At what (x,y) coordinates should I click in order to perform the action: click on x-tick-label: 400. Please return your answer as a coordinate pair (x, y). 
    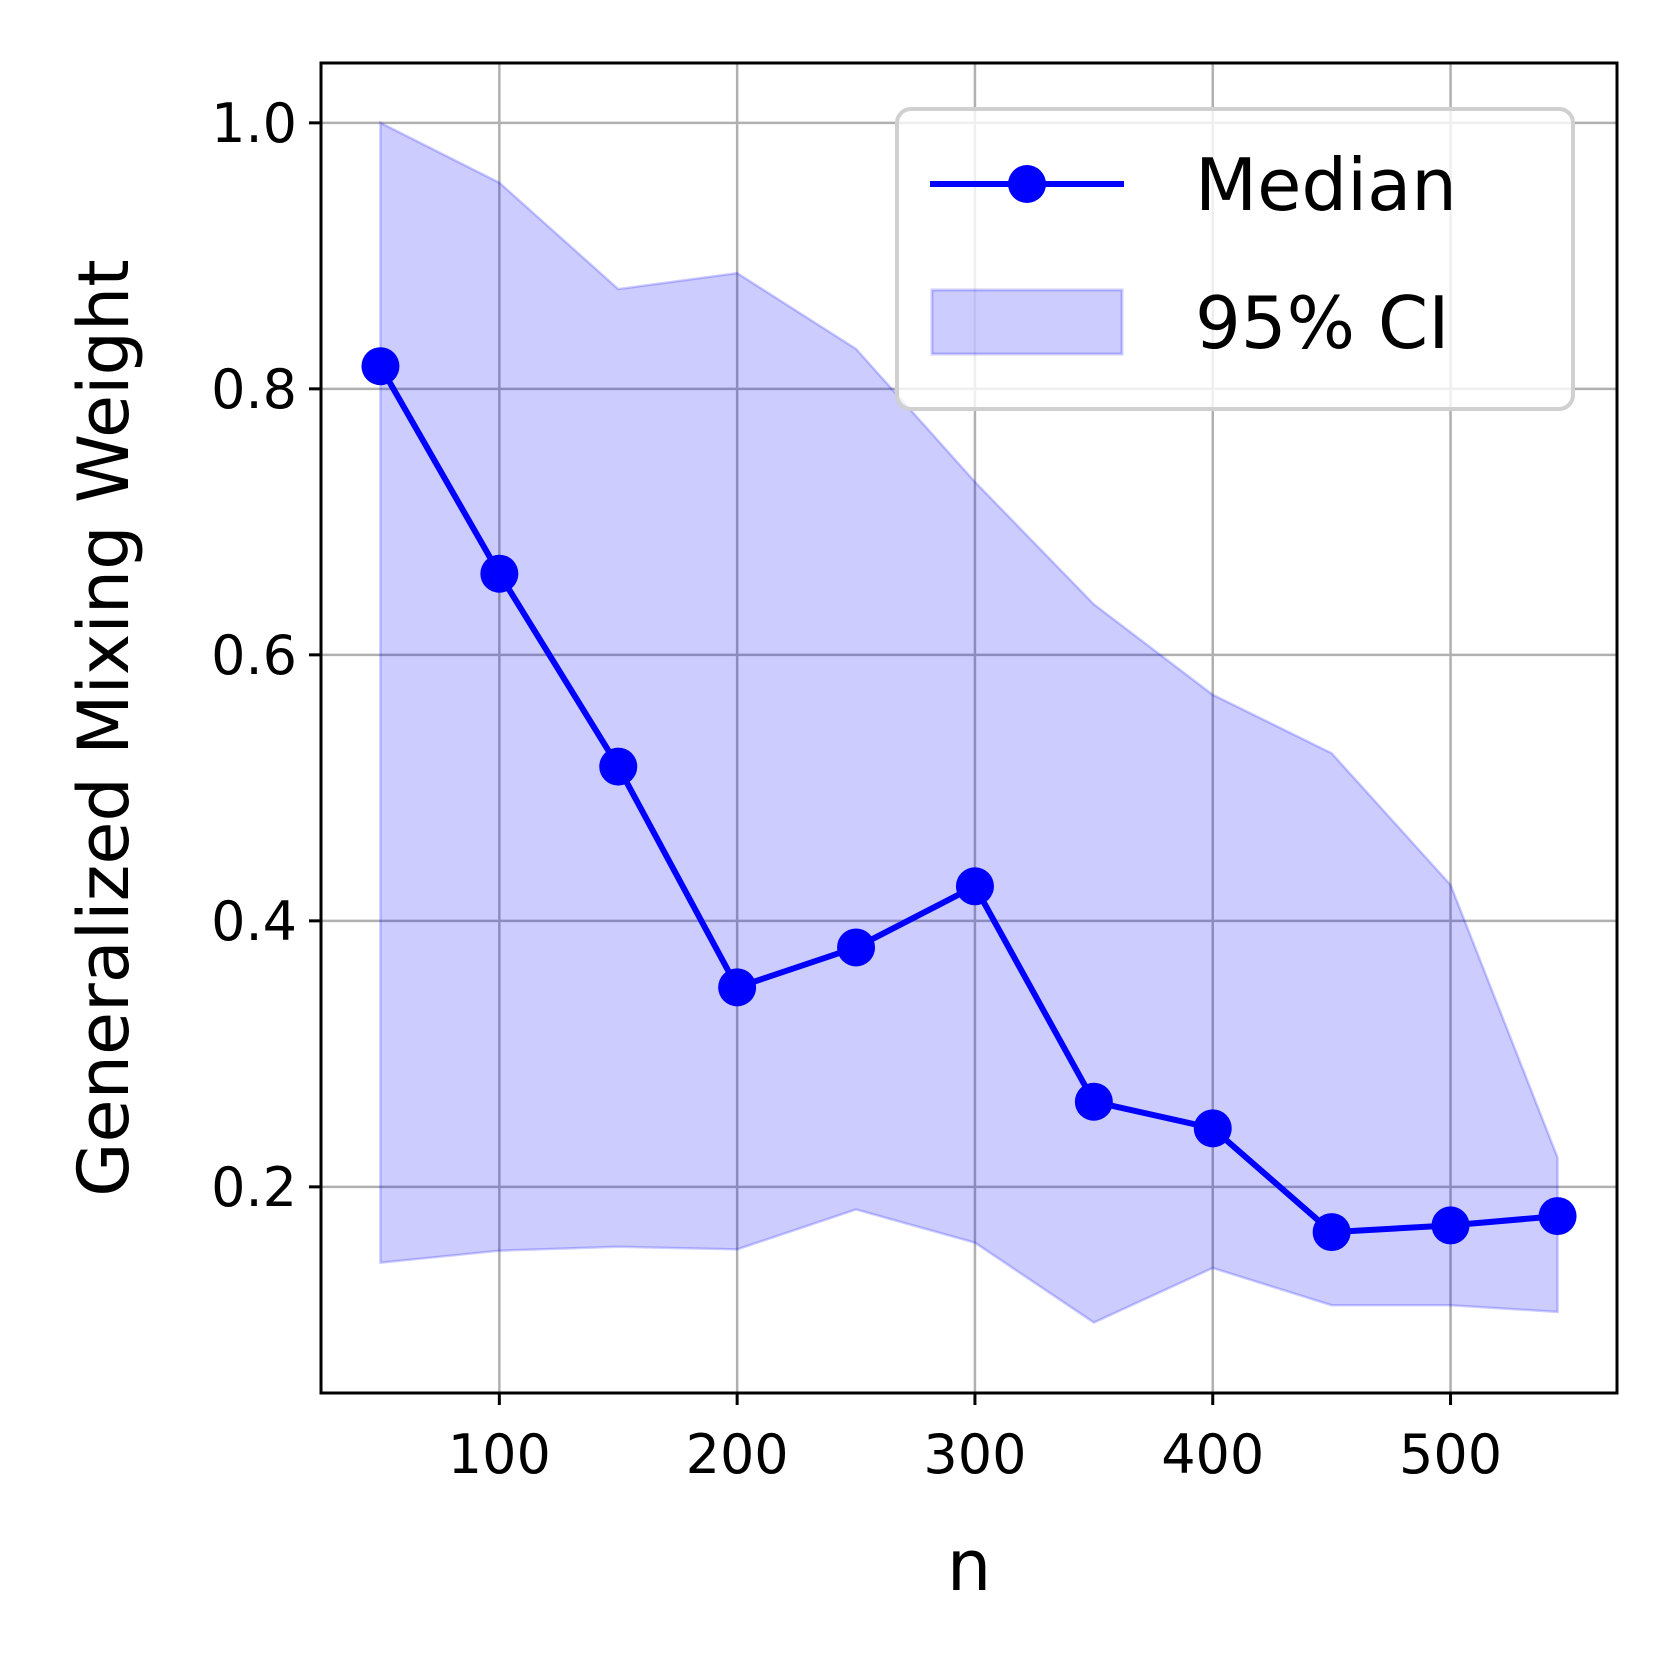
    Looking at the image, I should click on (1212, 1454).